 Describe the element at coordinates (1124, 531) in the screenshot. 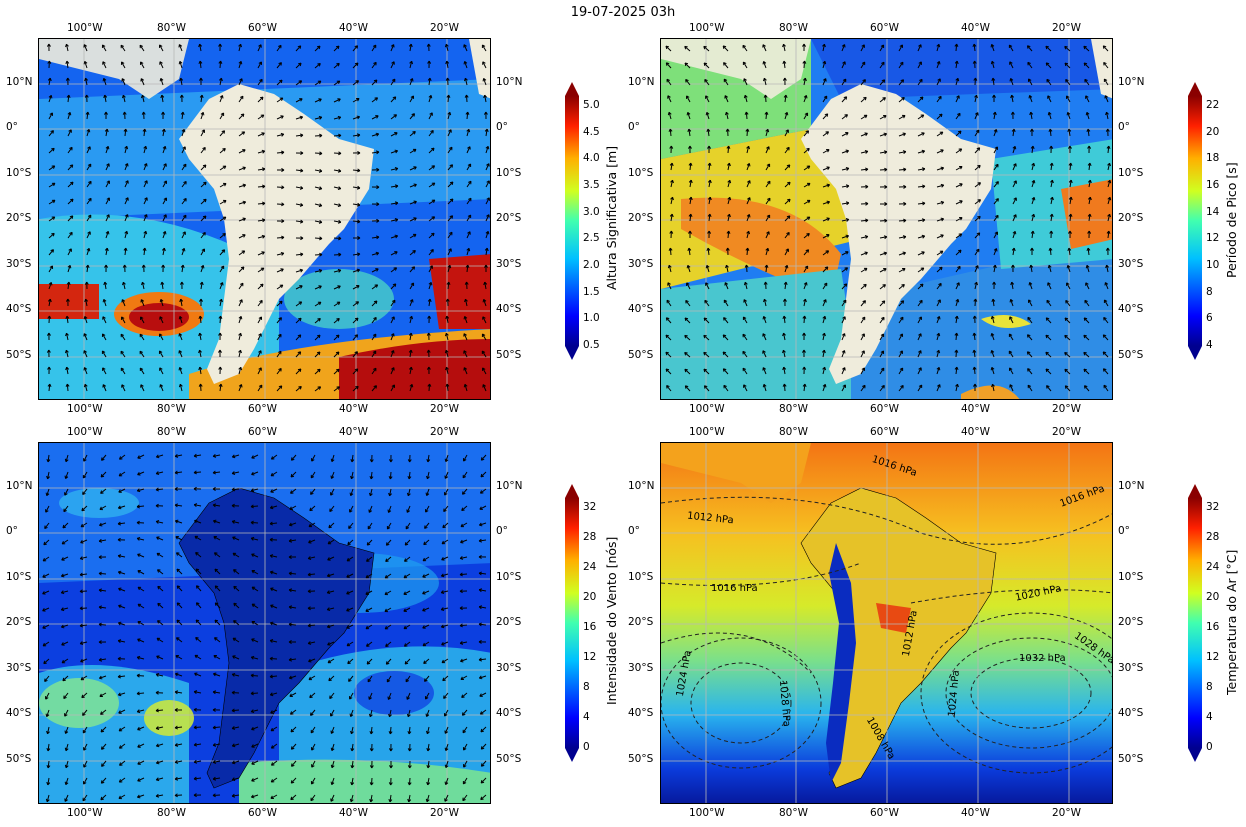

I see `lat-tick-label: 0°` at that location.